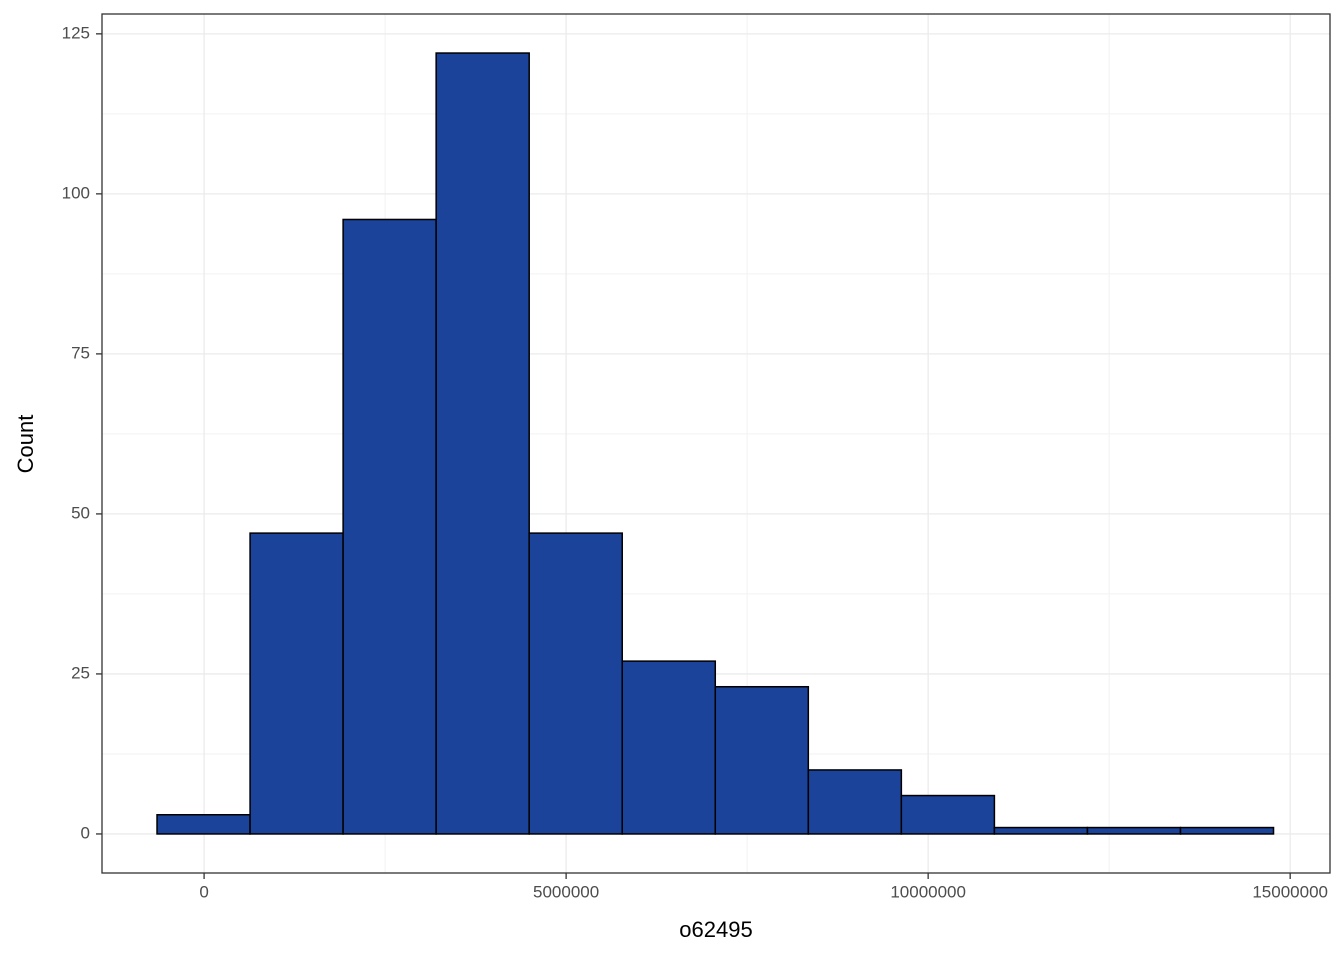  Describe the element at coordinates (76, 32) in the screenshot. I see `y-tick-label: 125` at that location.